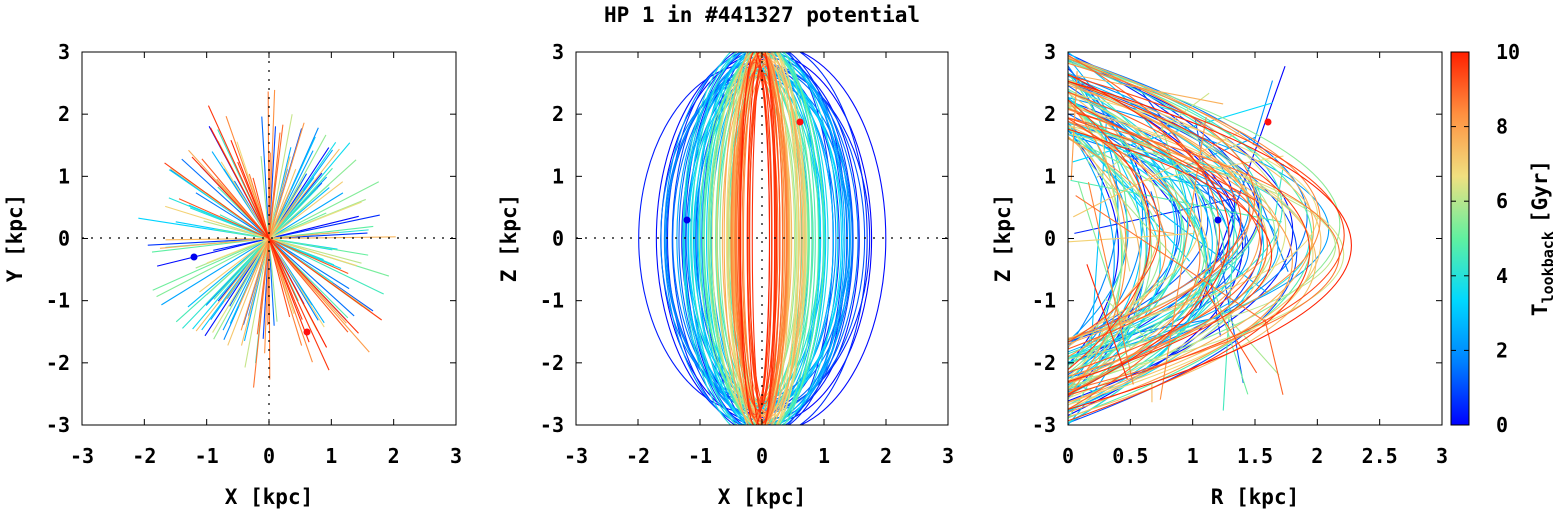  Describe the element at coordinates (194, 257) in the screenshot. I see `past-position-marker-xy` at that location.